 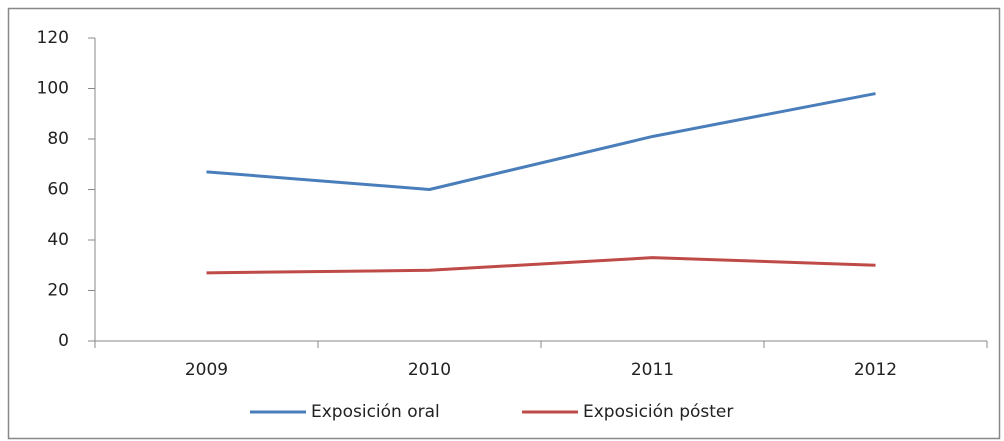 I want to click on y-tick-label: 40, so click(x=58, y=240).